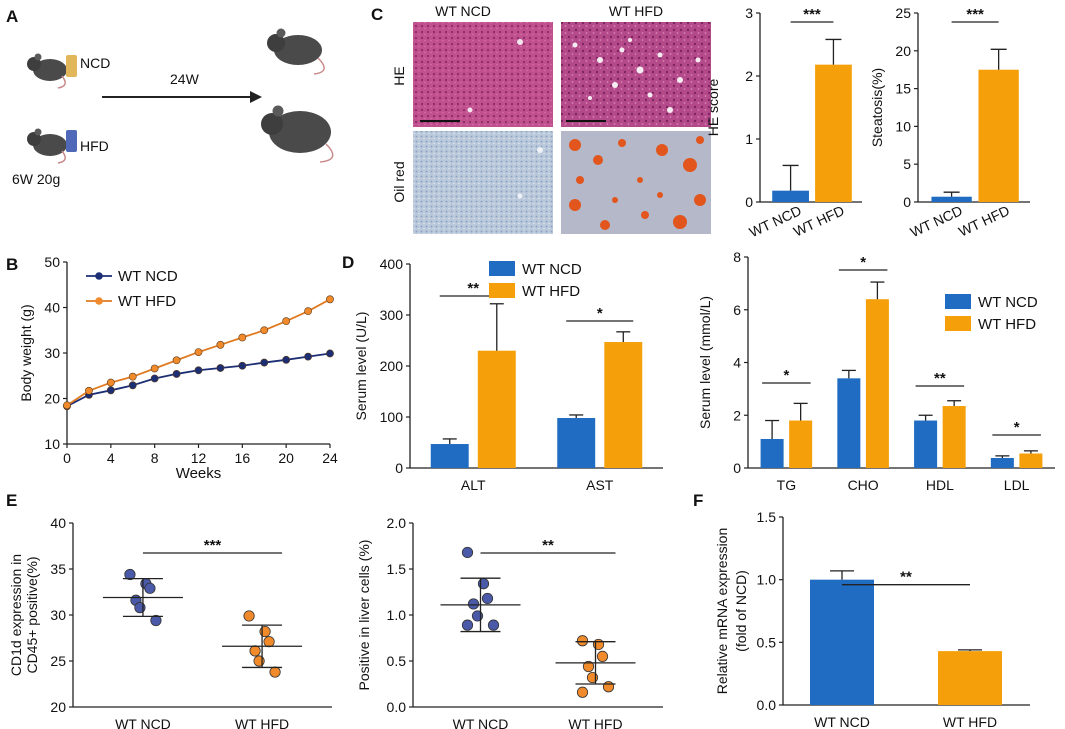 This screenshot has width=1065, height=729. What do you see at coordinates (749, 76) in the screenshot?
I see `he-y-tick-label: 2` at bounding box center [749, 76].